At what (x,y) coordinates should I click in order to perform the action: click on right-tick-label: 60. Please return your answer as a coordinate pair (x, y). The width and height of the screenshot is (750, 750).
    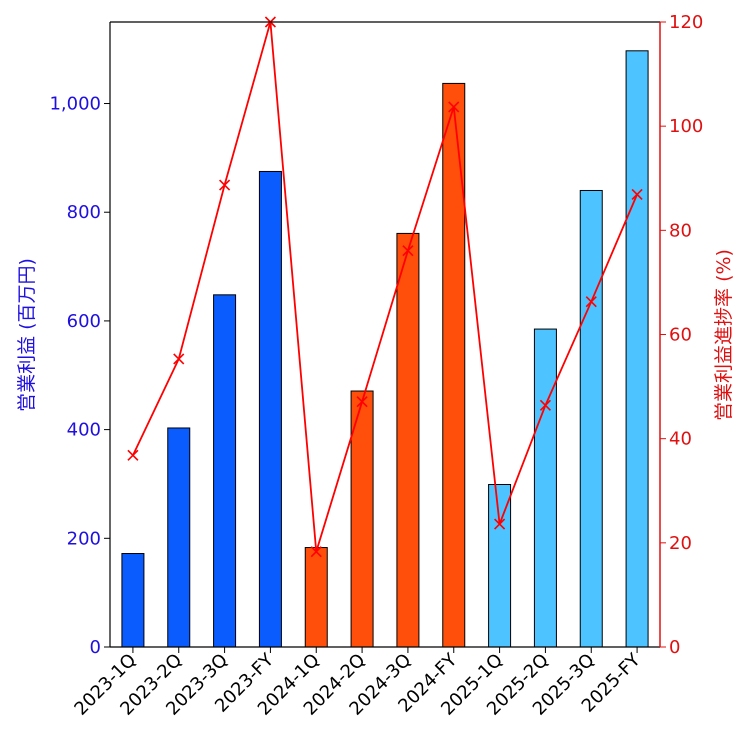
    Looking at the image, I should click on (680, 335).